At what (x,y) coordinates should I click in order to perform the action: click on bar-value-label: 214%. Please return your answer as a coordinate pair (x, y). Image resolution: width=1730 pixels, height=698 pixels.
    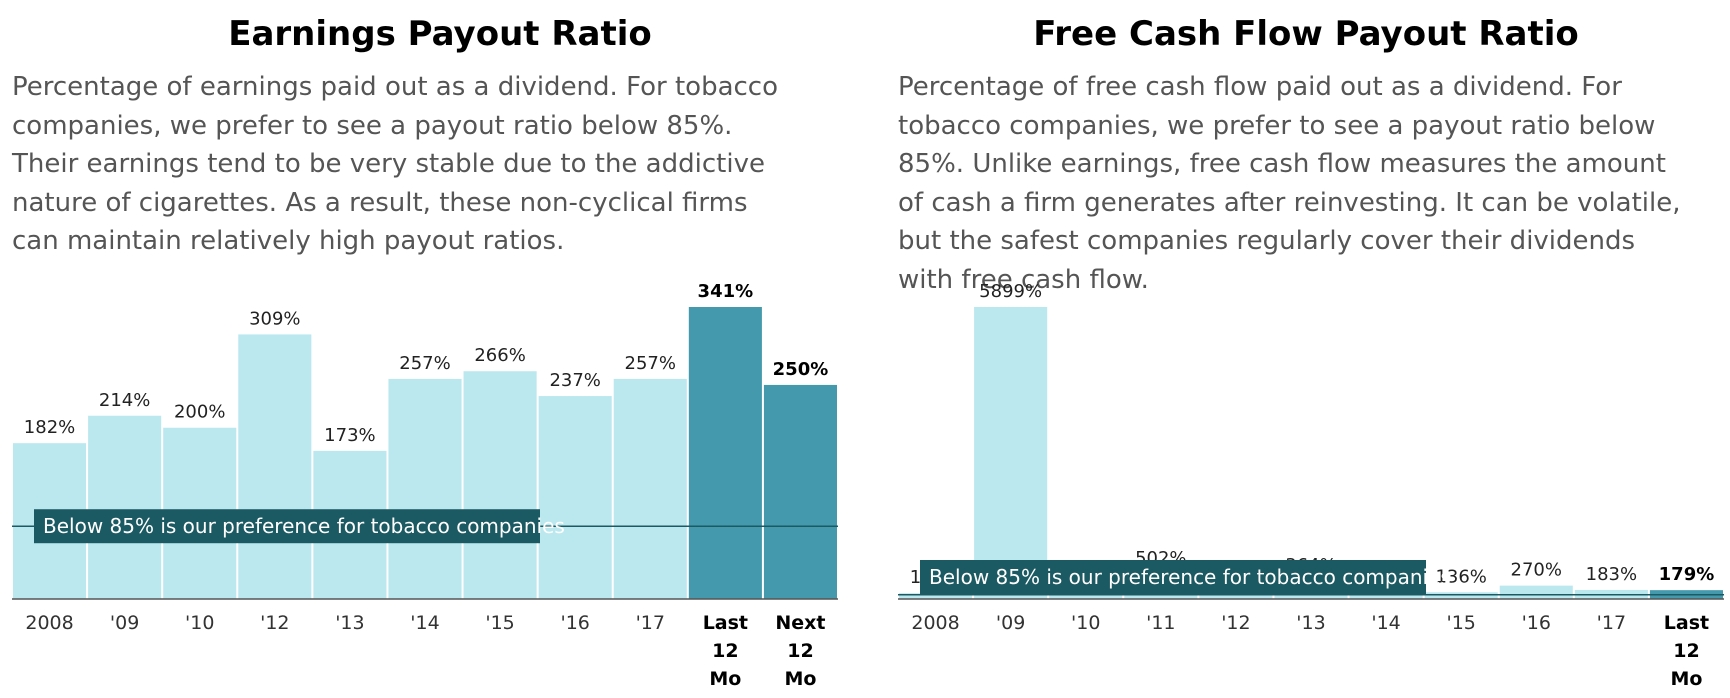
    Looking at the image, I should click on (124, 400).